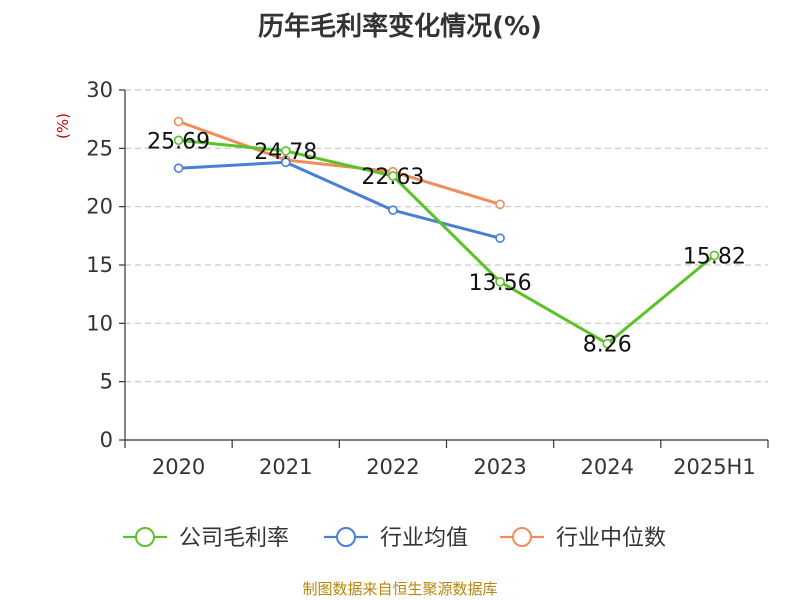 Image resolution: width=800 pixels, height=600 pixels. What do you see at coordinates (178, 467) in the screenshot?
I see `x-tick-label: 2020` at bounding box center [178, 467].